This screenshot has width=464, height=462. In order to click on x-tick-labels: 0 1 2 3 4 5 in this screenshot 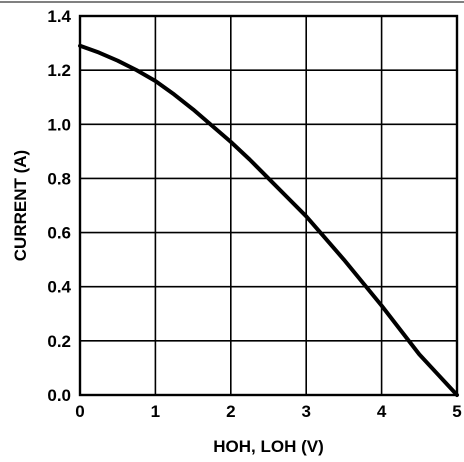, I will do `click(268, 411)`.